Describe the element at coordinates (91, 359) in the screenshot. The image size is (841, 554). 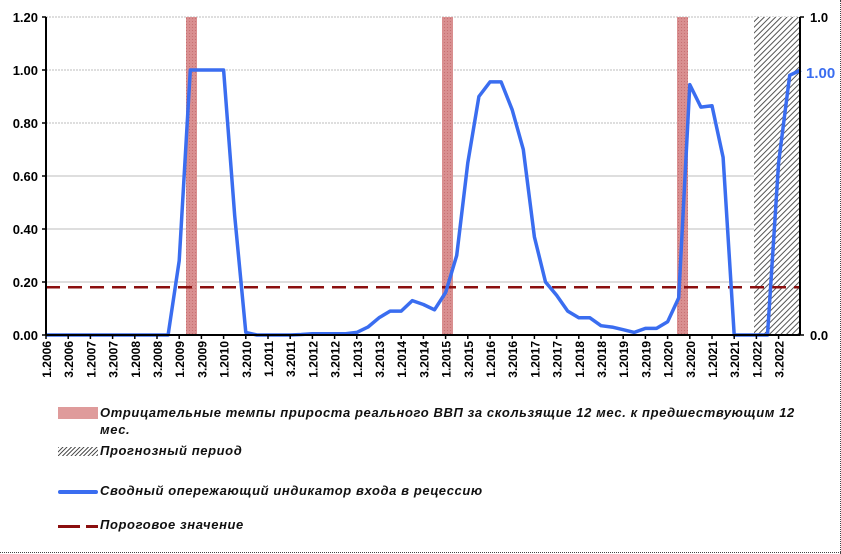
I see `svg-text: 1.2007` at that location.